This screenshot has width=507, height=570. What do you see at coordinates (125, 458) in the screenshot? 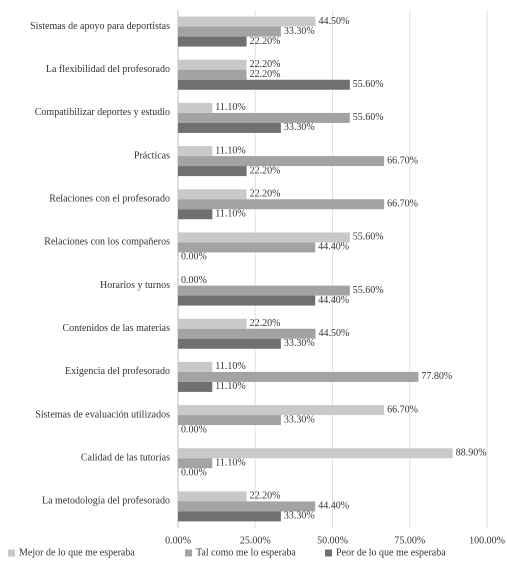
I see `y-tick-label: Calidad de las tutorías` at bounding box center [125, 458].